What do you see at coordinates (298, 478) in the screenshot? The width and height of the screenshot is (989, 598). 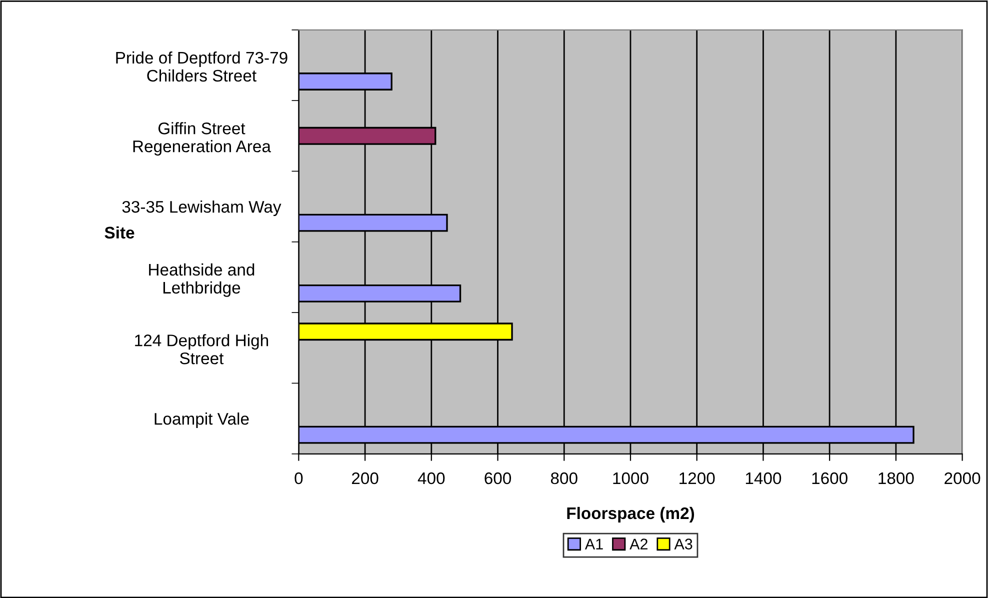 I see `x-tick-label: 0` at bounding box center [298, 478].